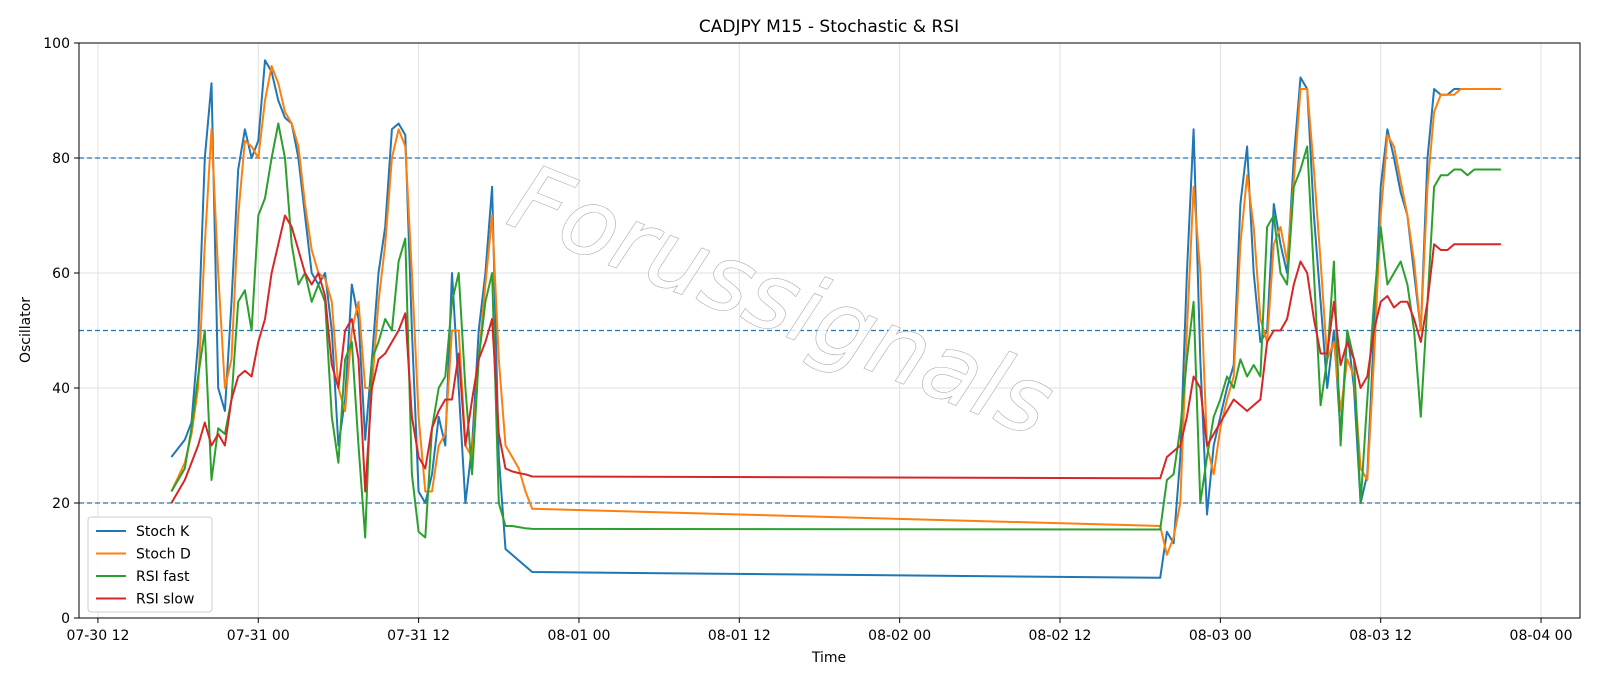 Image resolution: width=1600 pixels, height=690 pixels. I want to click on legend-label: RSI slow, so click(165, 600).